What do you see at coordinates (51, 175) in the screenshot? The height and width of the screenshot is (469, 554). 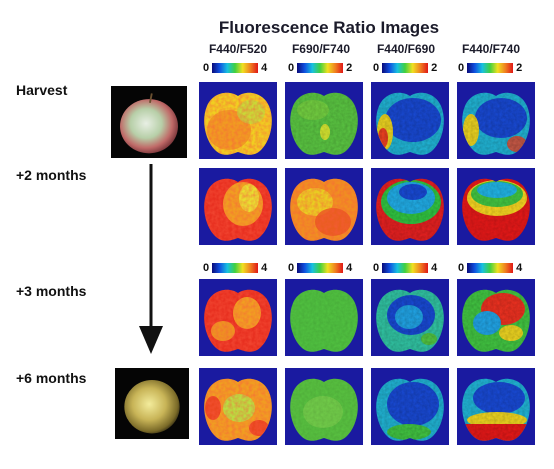 I see `row-label-2-months: +2 months` at bounding box center [51, 175].